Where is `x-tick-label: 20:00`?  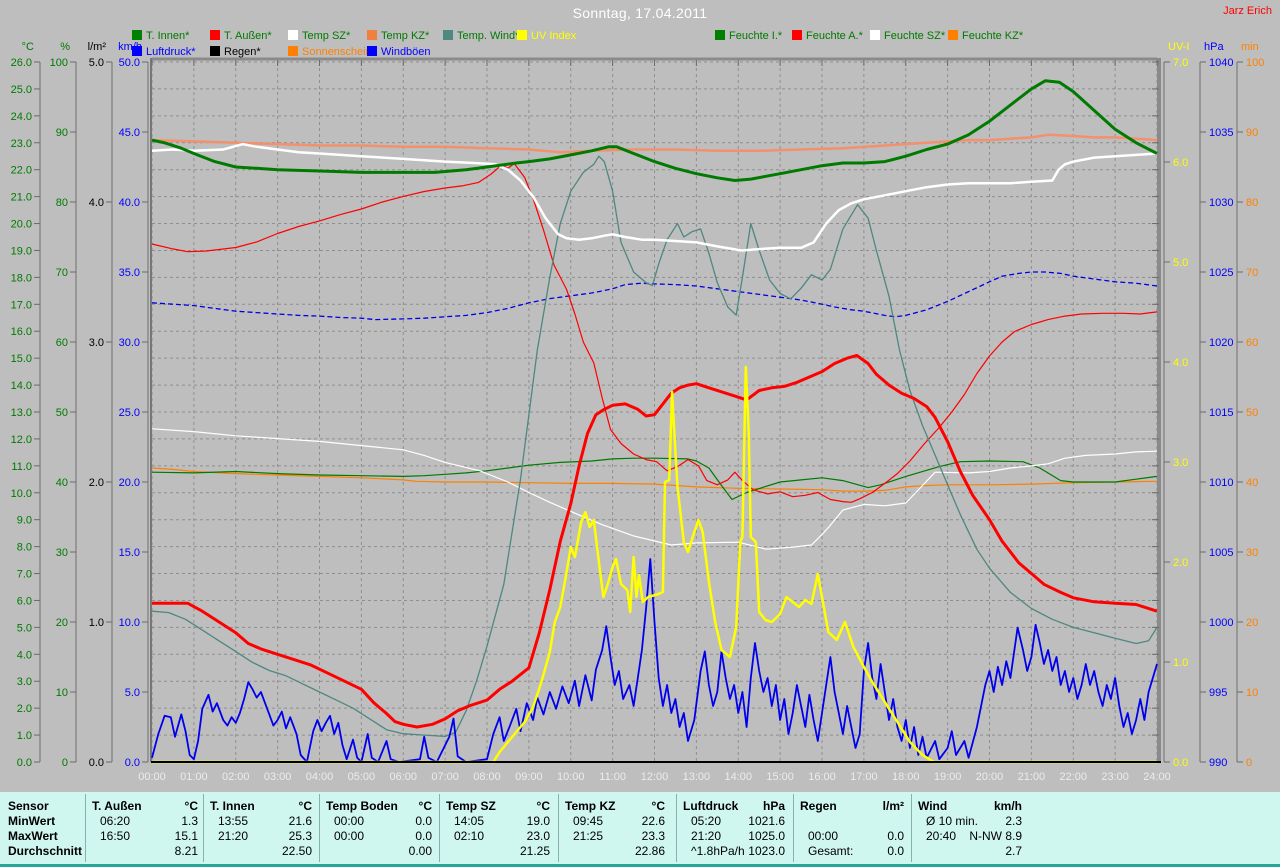 x-tick-label: 20:00 is located at coordinates (990, 777).